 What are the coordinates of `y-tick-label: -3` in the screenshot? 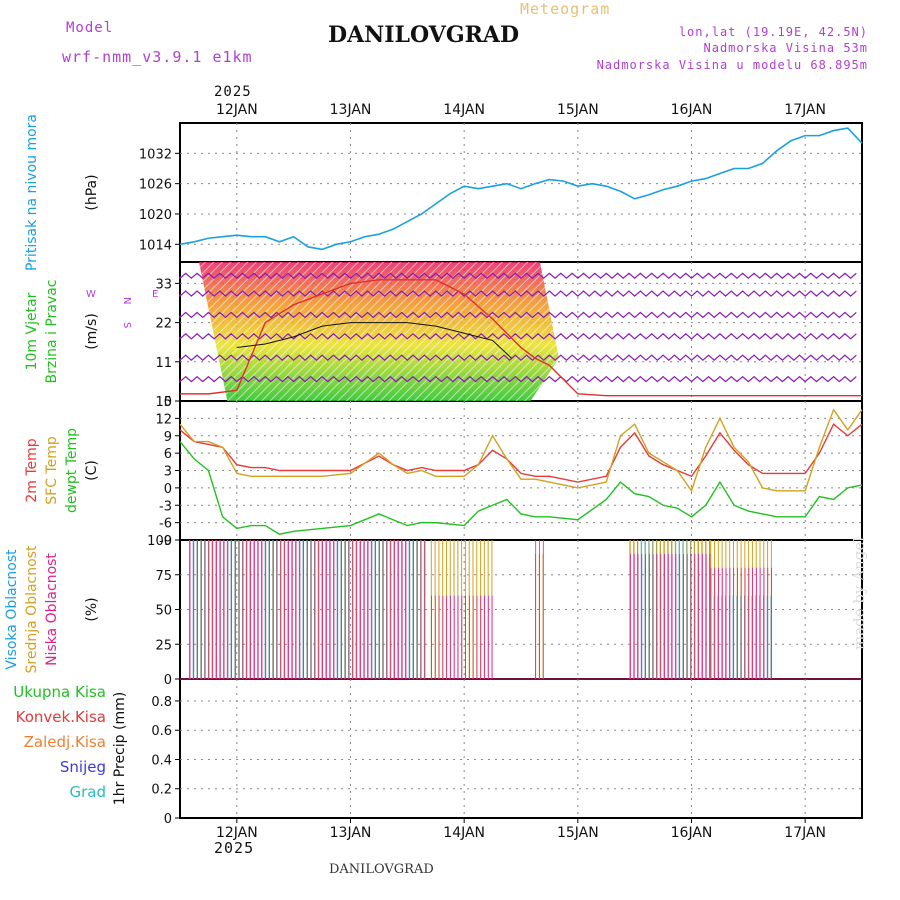 It's located at (165, 506).